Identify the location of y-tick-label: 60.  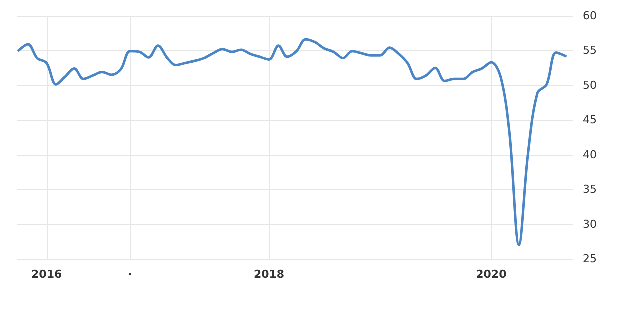
(590, 16).